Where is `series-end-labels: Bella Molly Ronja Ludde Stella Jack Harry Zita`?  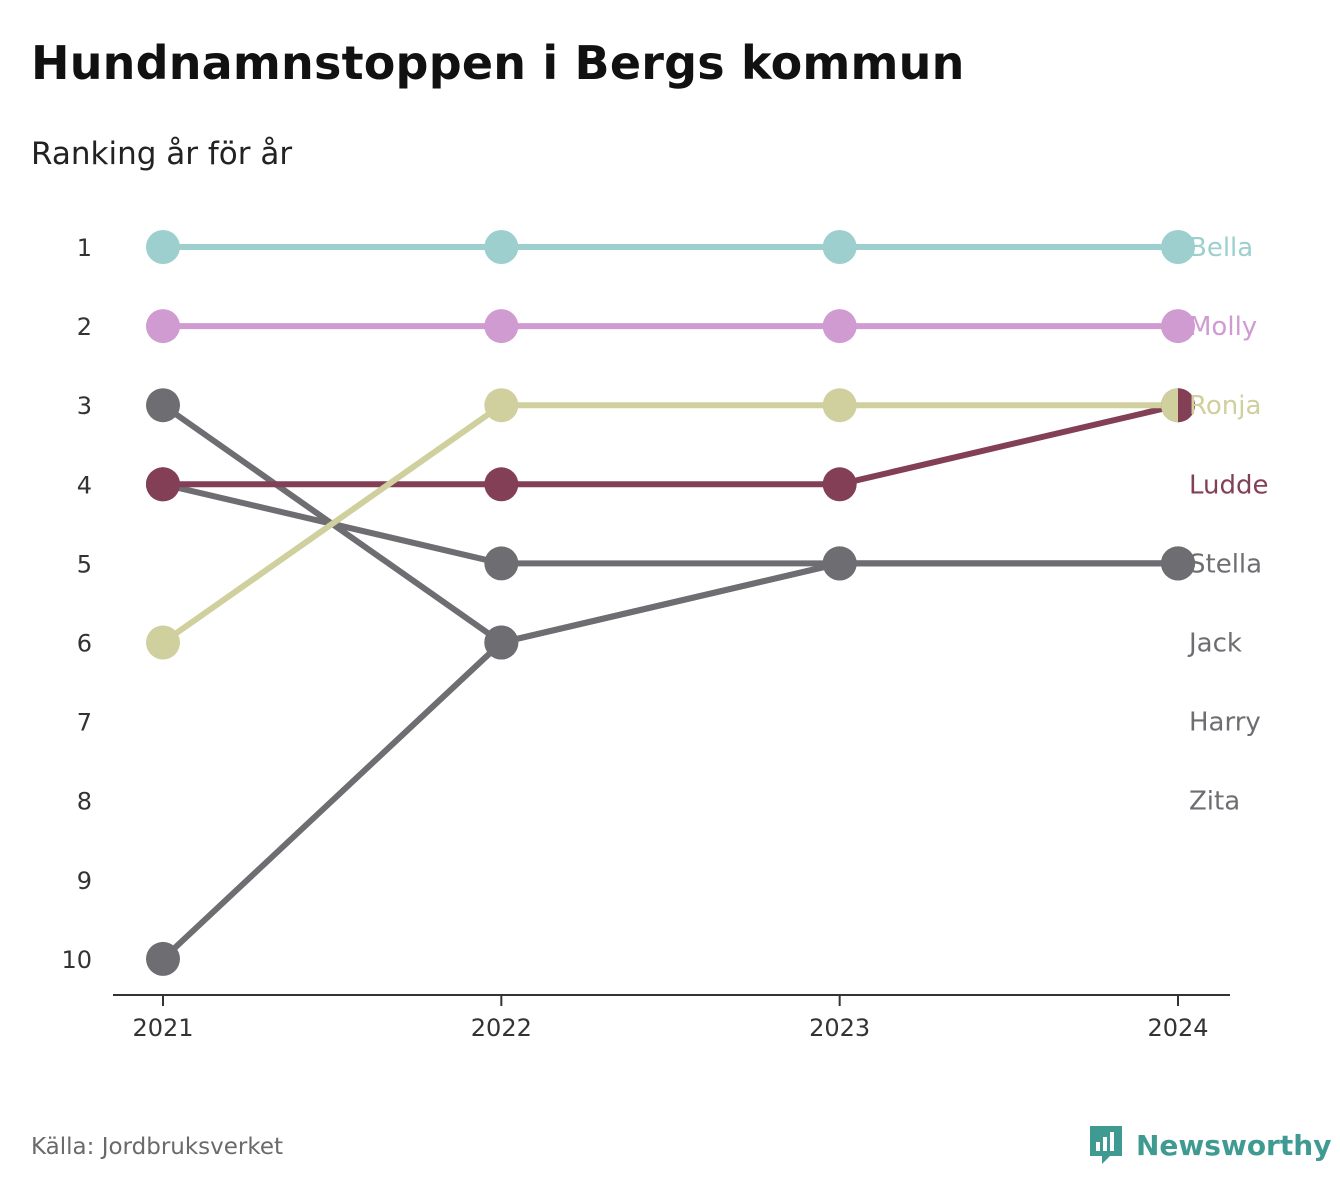
series-end-labels: Bella Molly Ronja Ludde Stella Jack Harry Zita is located at coordinates (1228, 525).